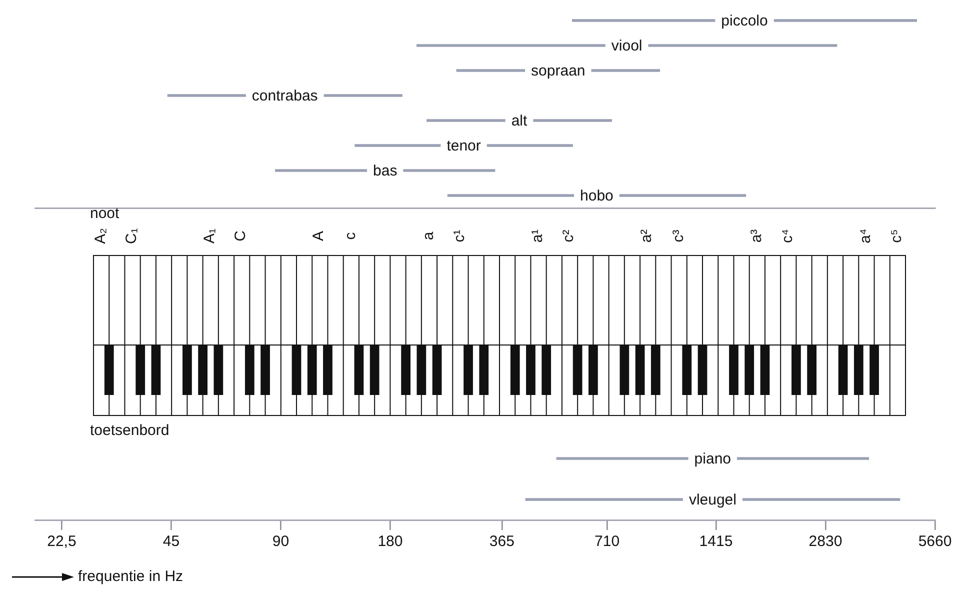  What do you see at coordinates (756, 236) in the screenshot?
I see `text: a³` at bounding box center [756, 236].